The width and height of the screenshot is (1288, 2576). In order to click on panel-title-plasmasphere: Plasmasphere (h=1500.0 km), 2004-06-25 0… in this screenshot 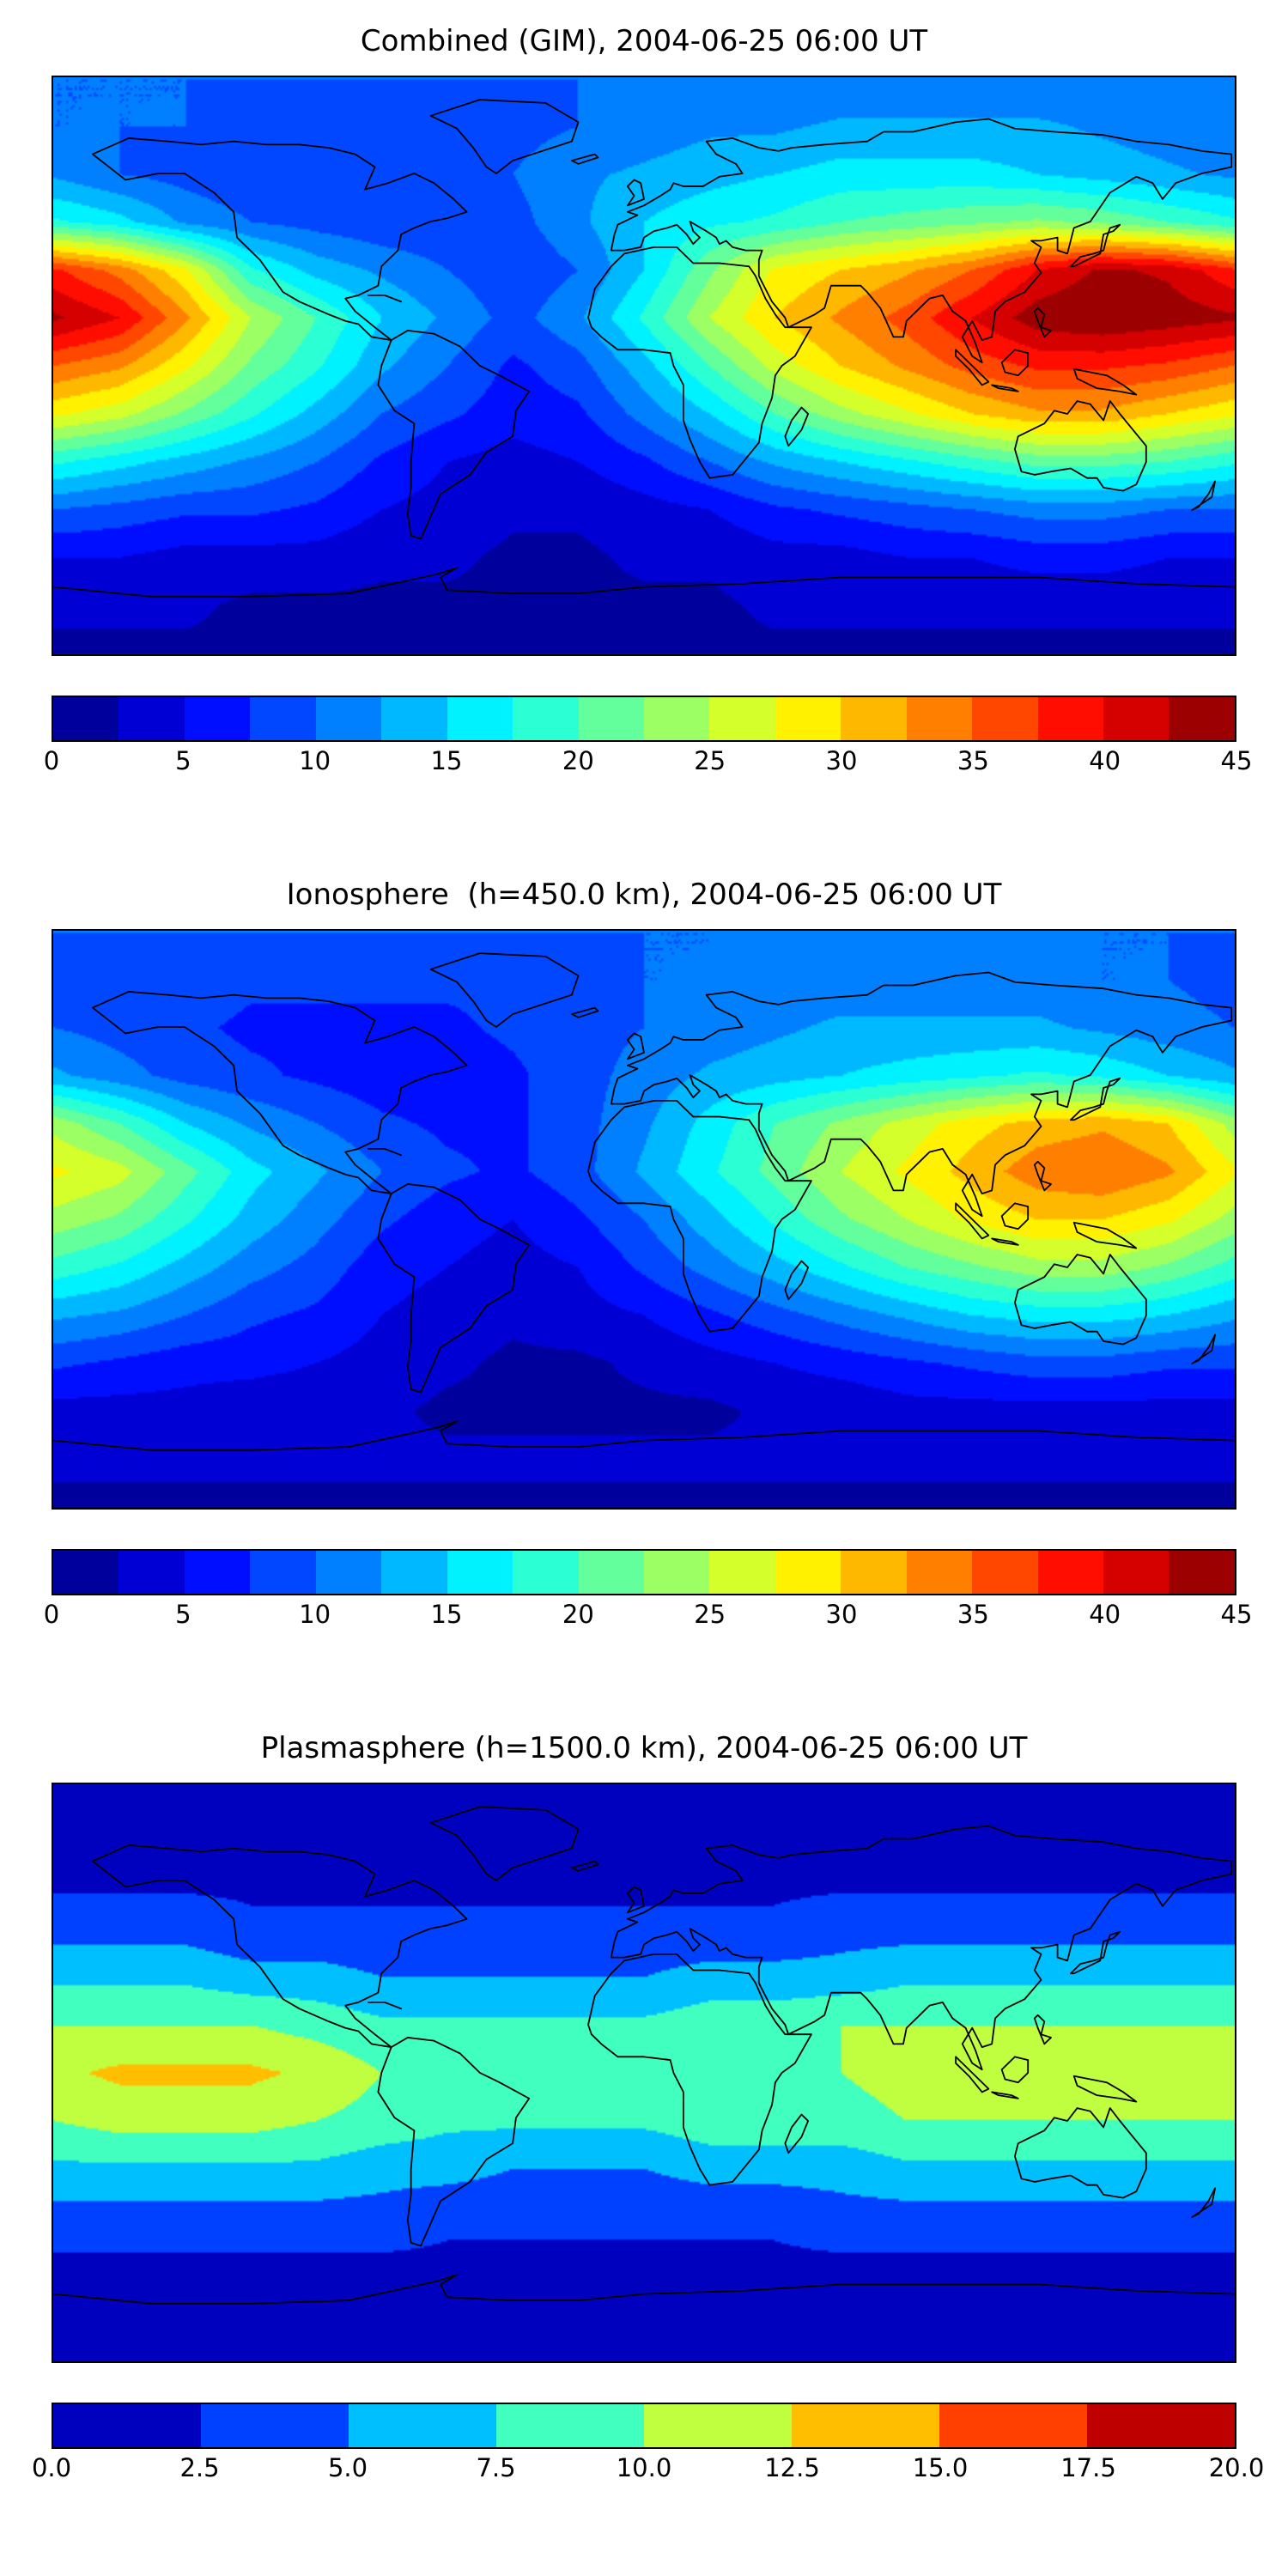, I will do `click(644, 1748)`.